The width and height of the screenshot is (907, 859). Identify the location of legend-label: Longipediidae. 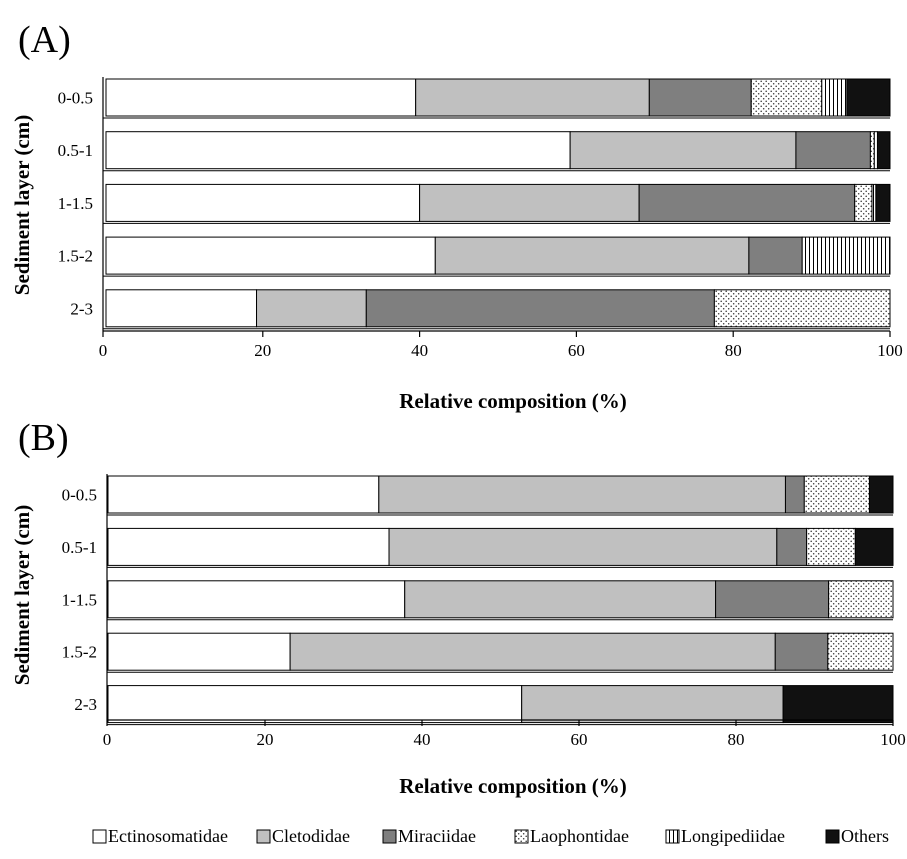
(733, 836).